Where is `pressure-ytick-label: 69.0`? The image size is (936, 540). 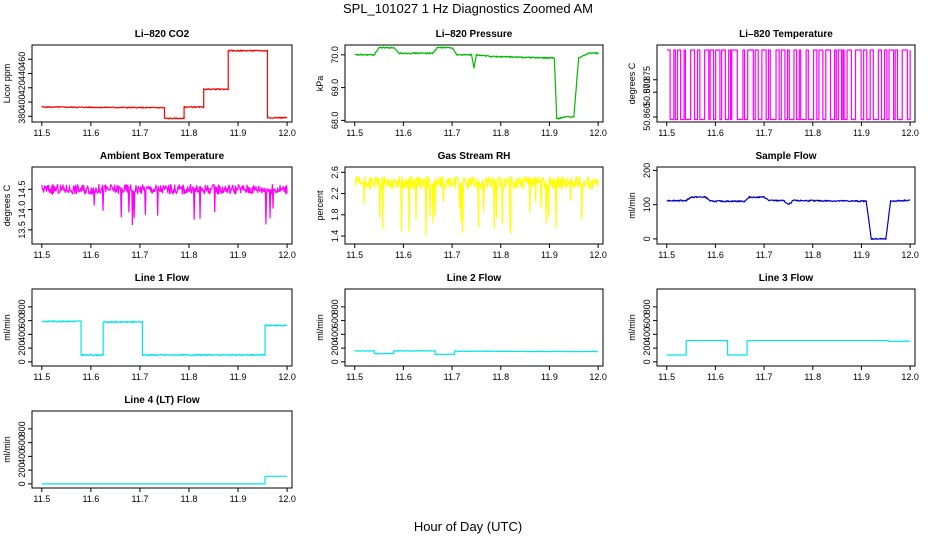
pressure-ytick-label: 69.0 is located at coordinates (335, 88).